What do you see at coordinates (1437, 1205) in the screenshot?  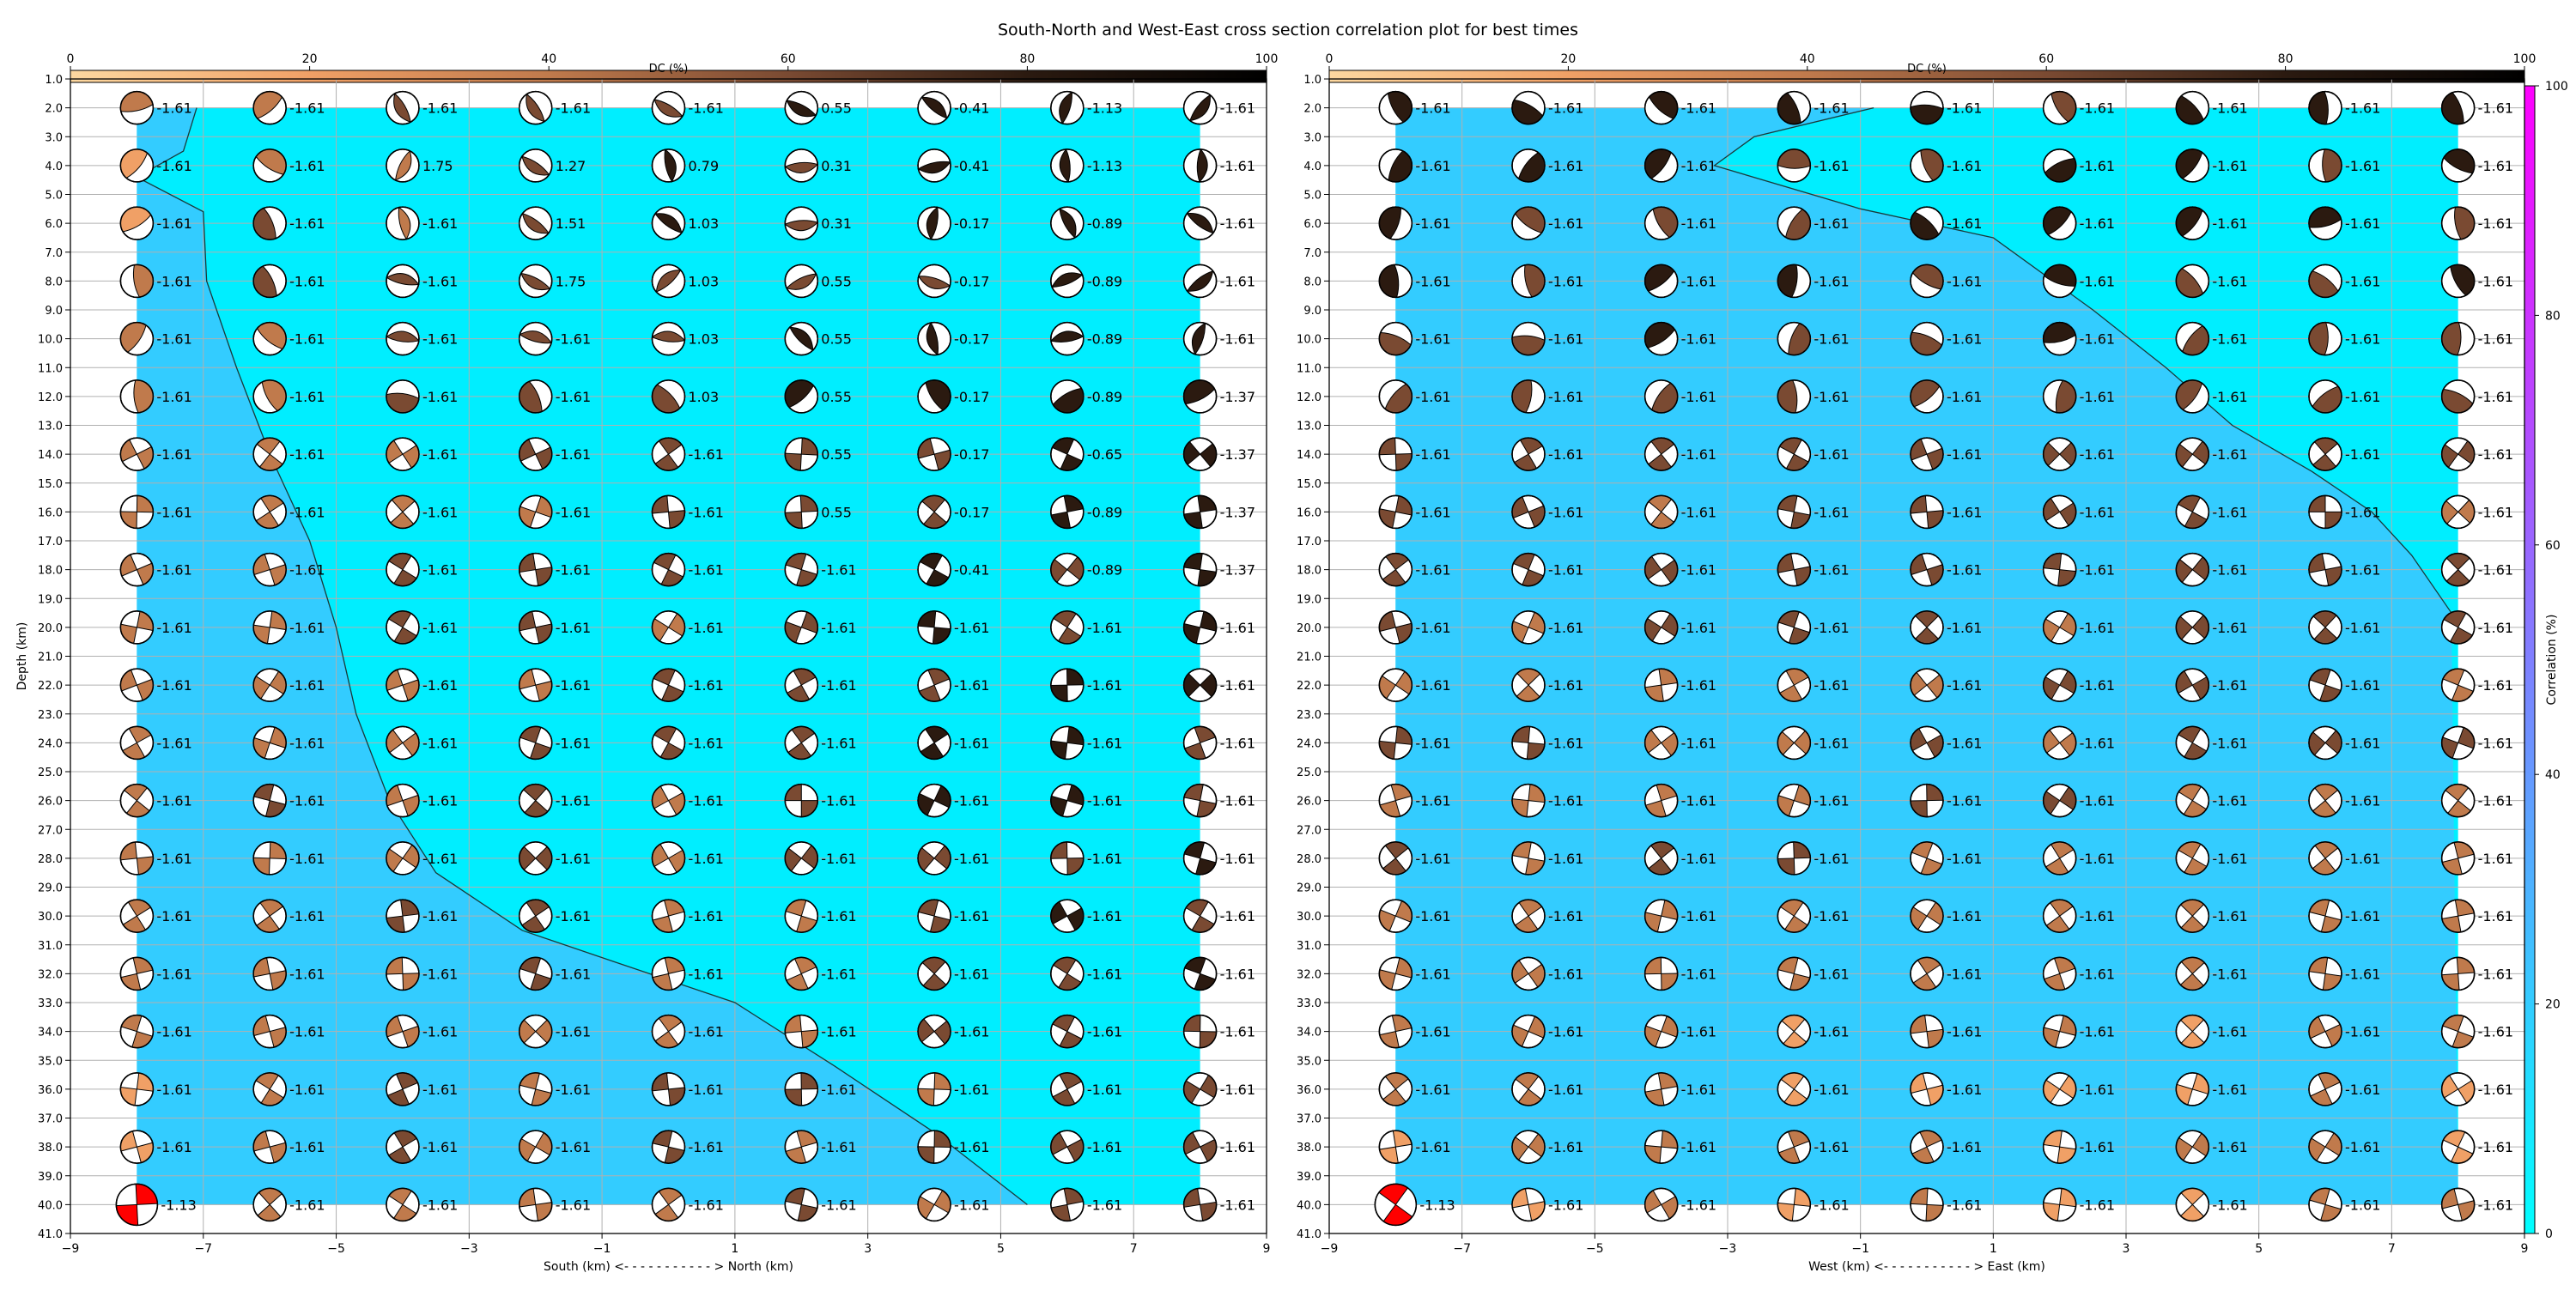 I see `correlation-value-label: -1.13` at bounding box center [1437, 1205].